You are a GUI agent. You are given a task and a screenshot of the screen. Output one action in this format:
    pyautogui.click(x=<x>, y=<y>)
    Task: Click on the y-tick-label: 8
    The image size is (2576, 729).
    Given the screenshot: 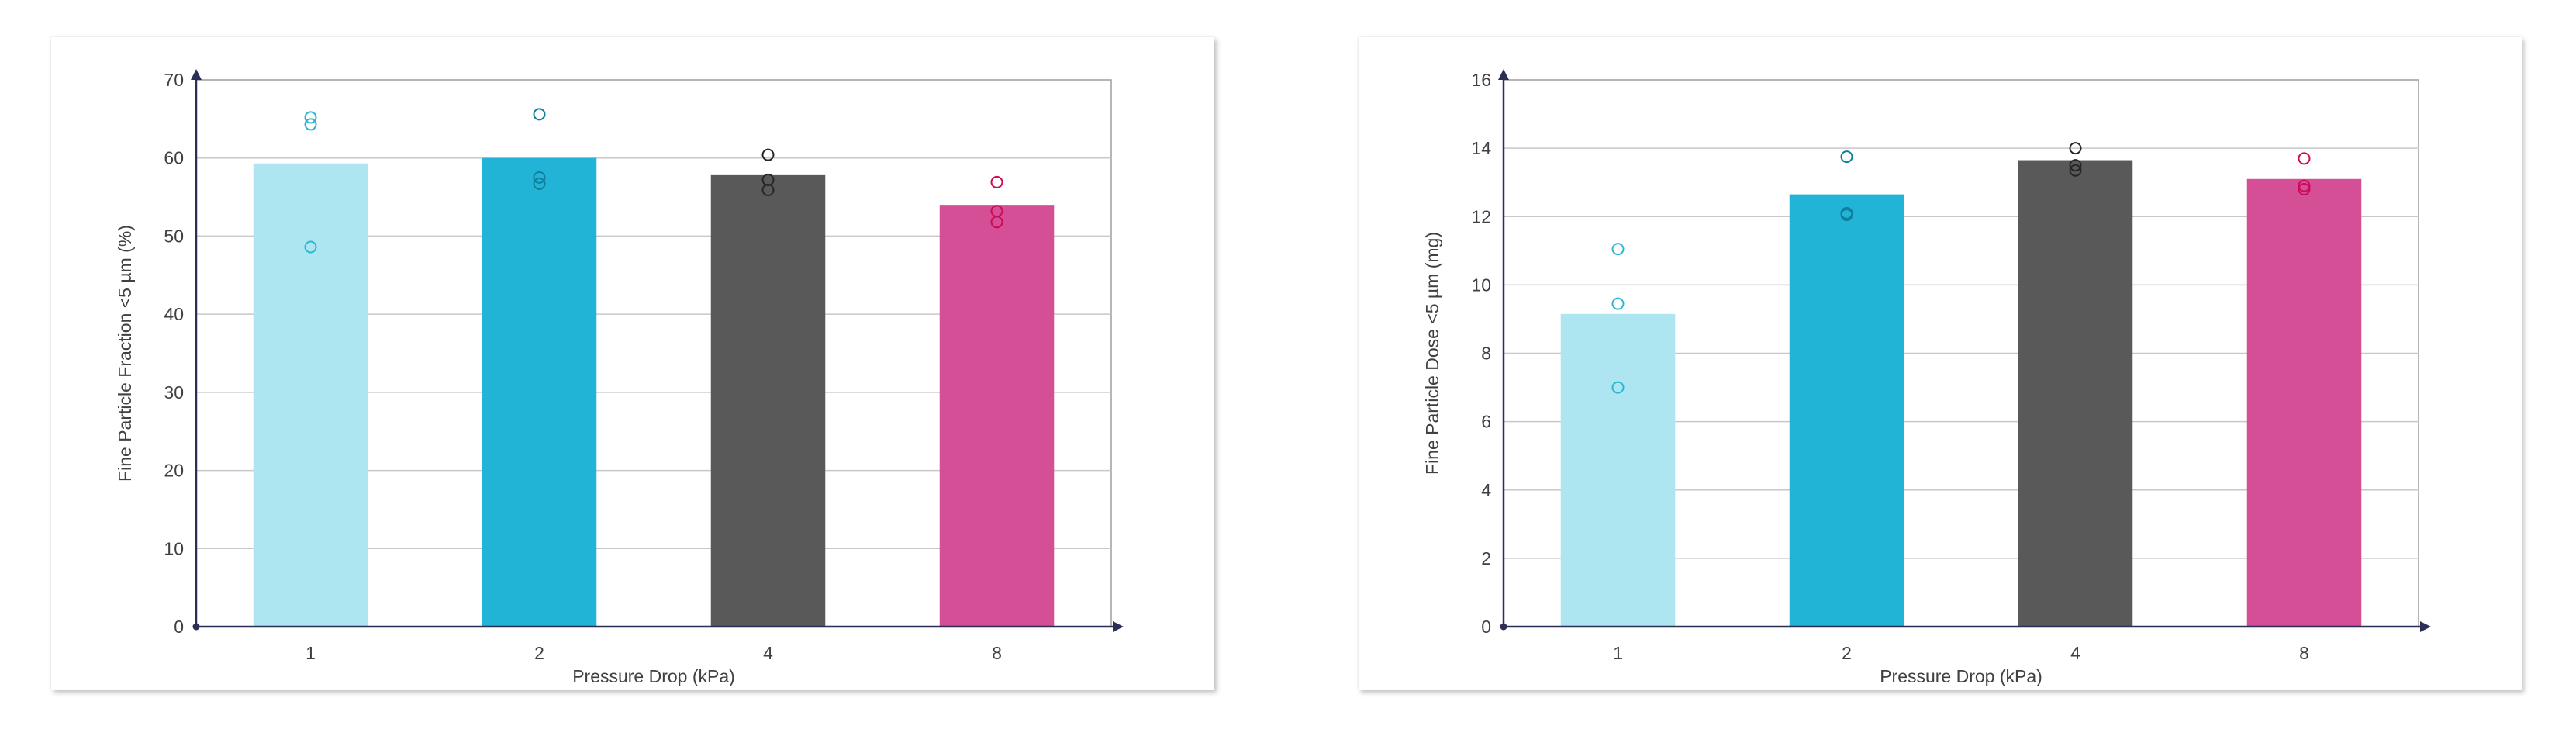 What is the action you would take?
    pyautogui.click(x=1486, y=354)
    